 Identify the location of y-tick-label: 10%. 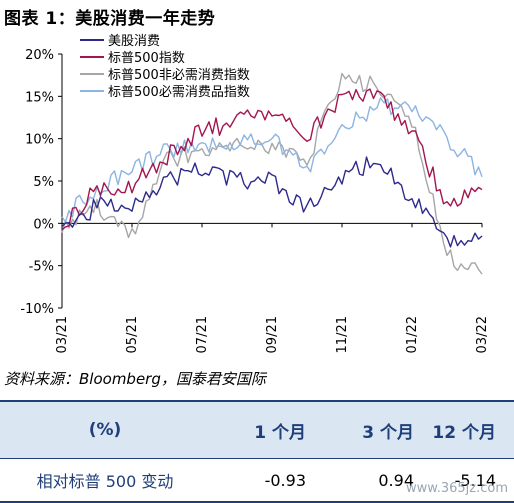
(39, 140).